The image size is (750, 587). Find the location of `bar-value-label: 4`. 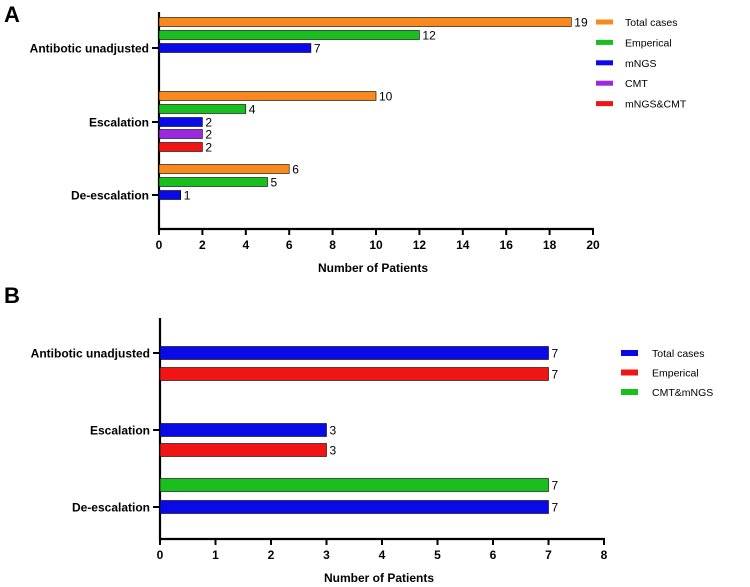

bar-value-label: 4 is located at coordinates (252, 110).